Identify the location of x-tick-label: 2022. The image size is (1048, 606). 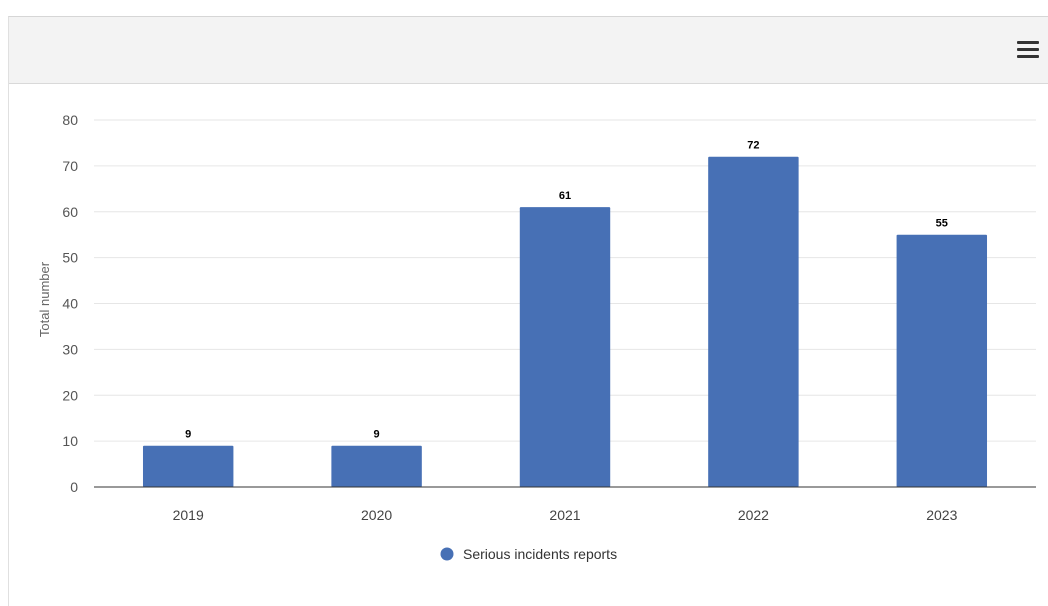
(753, 515).